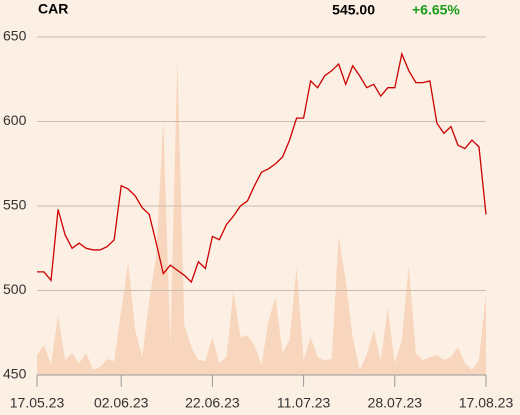 The width and height of the screenshot is (520, 415). I want to click on y-tick-label: 650, so click(15, 36).